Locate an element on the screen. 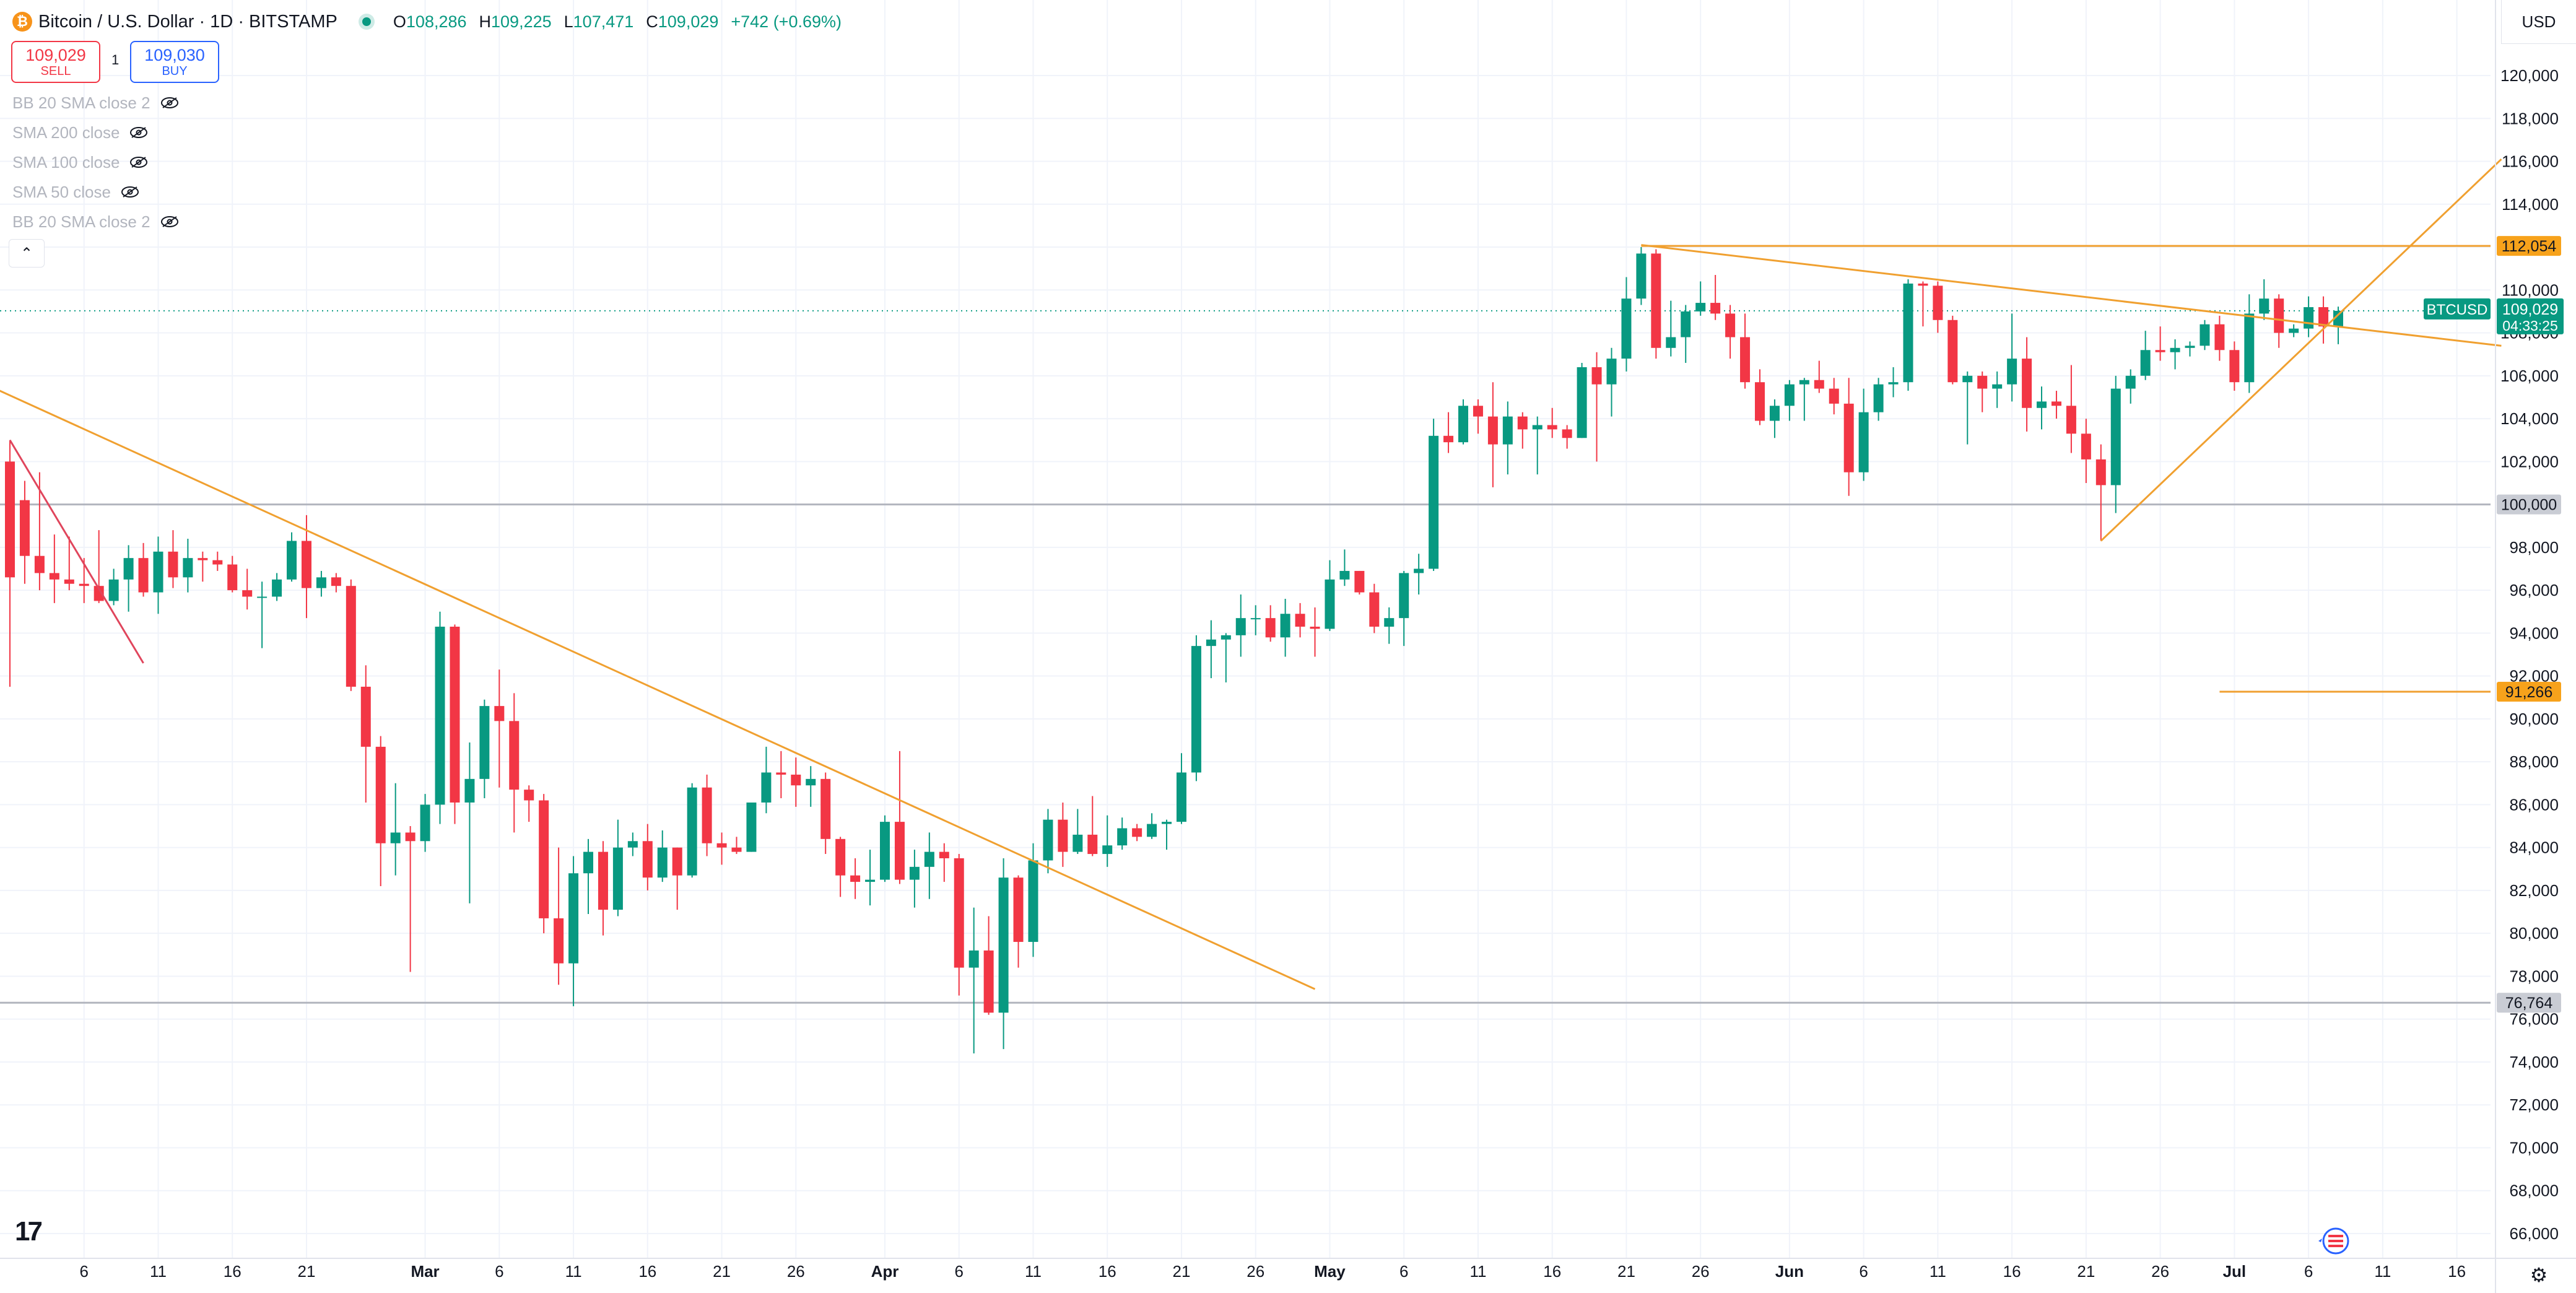  currency-selector: USD is located at coordinates (2538, 22).